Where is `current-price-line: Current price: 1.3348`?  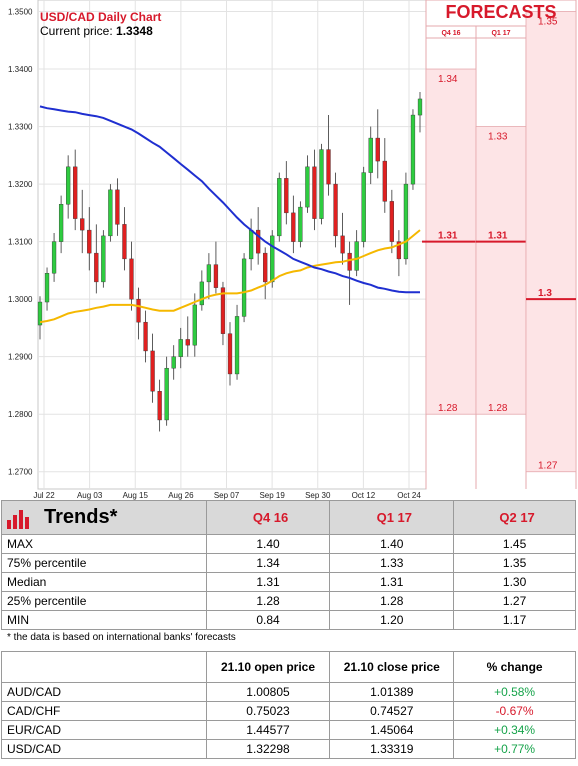
current-price-line: Current price: 1.3348 is located at coordinates (96, 31).